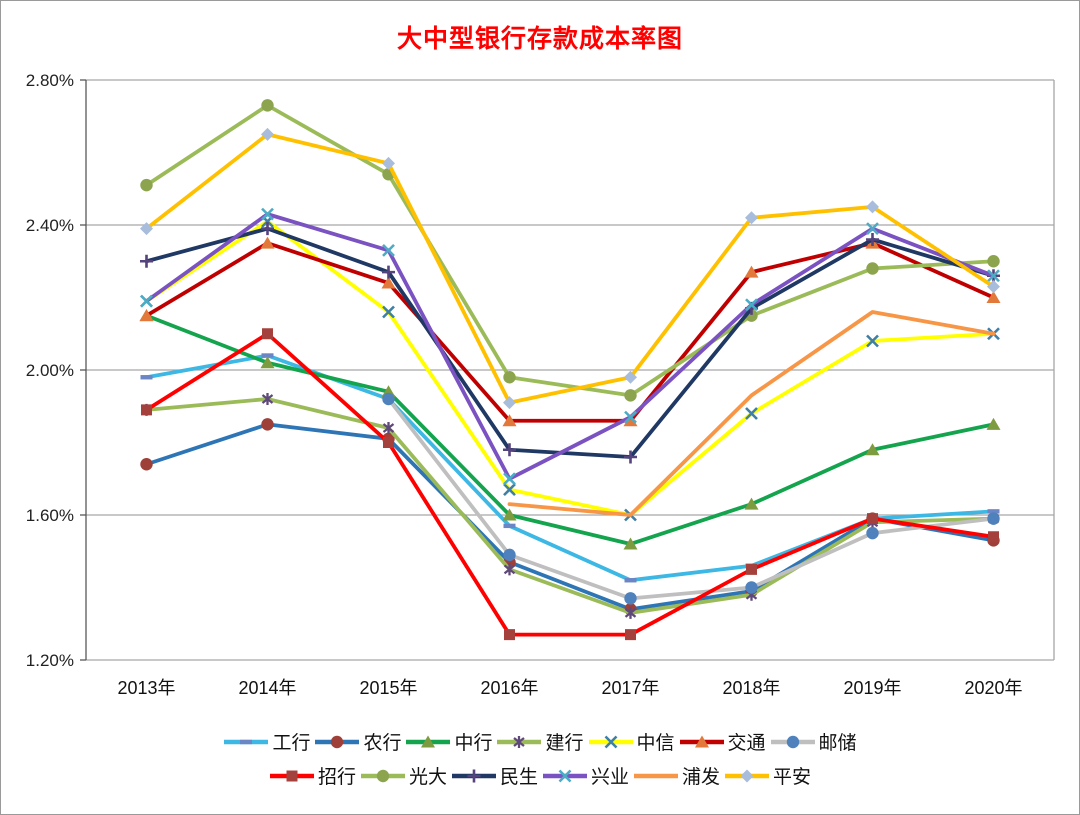 Image resolution: width=1080 pixels, height=815 pixels. I want to click on legend-row-2: 招行 光大 民生 兴业 浦发 平安, so click(540, 775).